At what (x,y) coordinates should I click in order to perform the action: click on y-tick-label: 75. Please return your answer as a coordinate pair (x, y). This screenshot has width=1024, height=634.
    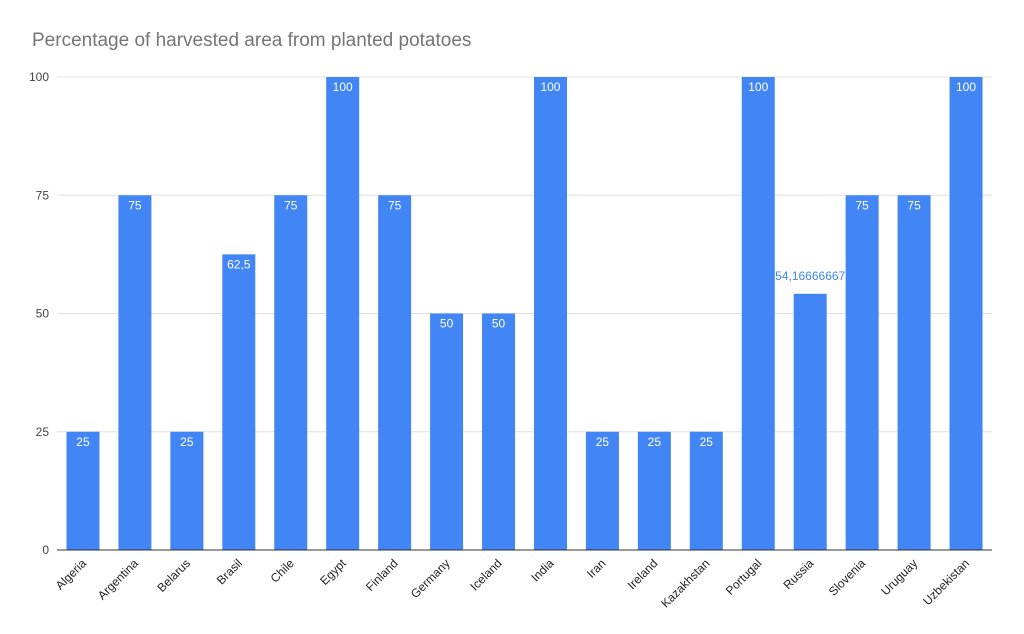
    Looking at the image, I should click on (43, 195).